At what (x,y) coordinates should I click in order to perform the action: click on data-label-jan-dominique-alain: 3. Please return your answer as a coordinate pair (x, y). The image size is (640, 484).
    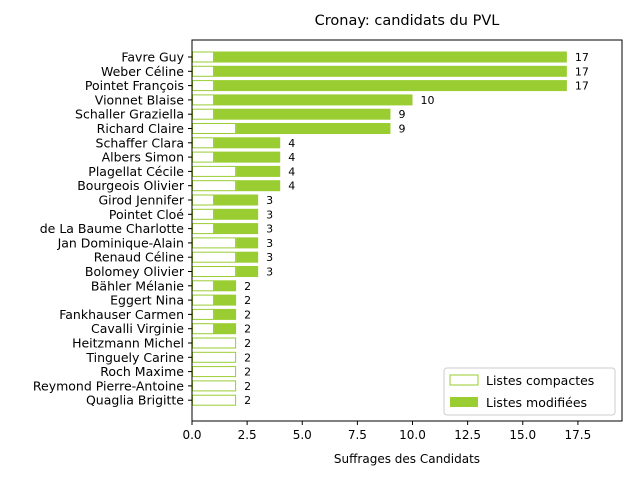
    Looking at the image, I should click on (269, 243).